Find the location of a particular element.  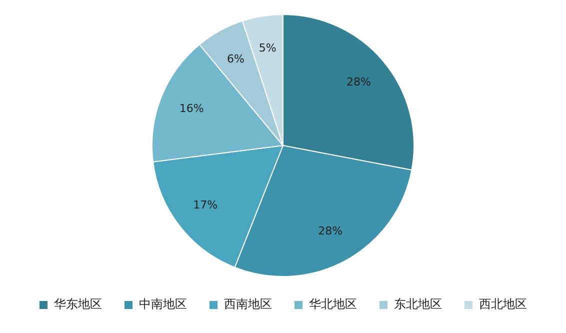

legend-label: 中南地区 is located at coordinates (163, 304).